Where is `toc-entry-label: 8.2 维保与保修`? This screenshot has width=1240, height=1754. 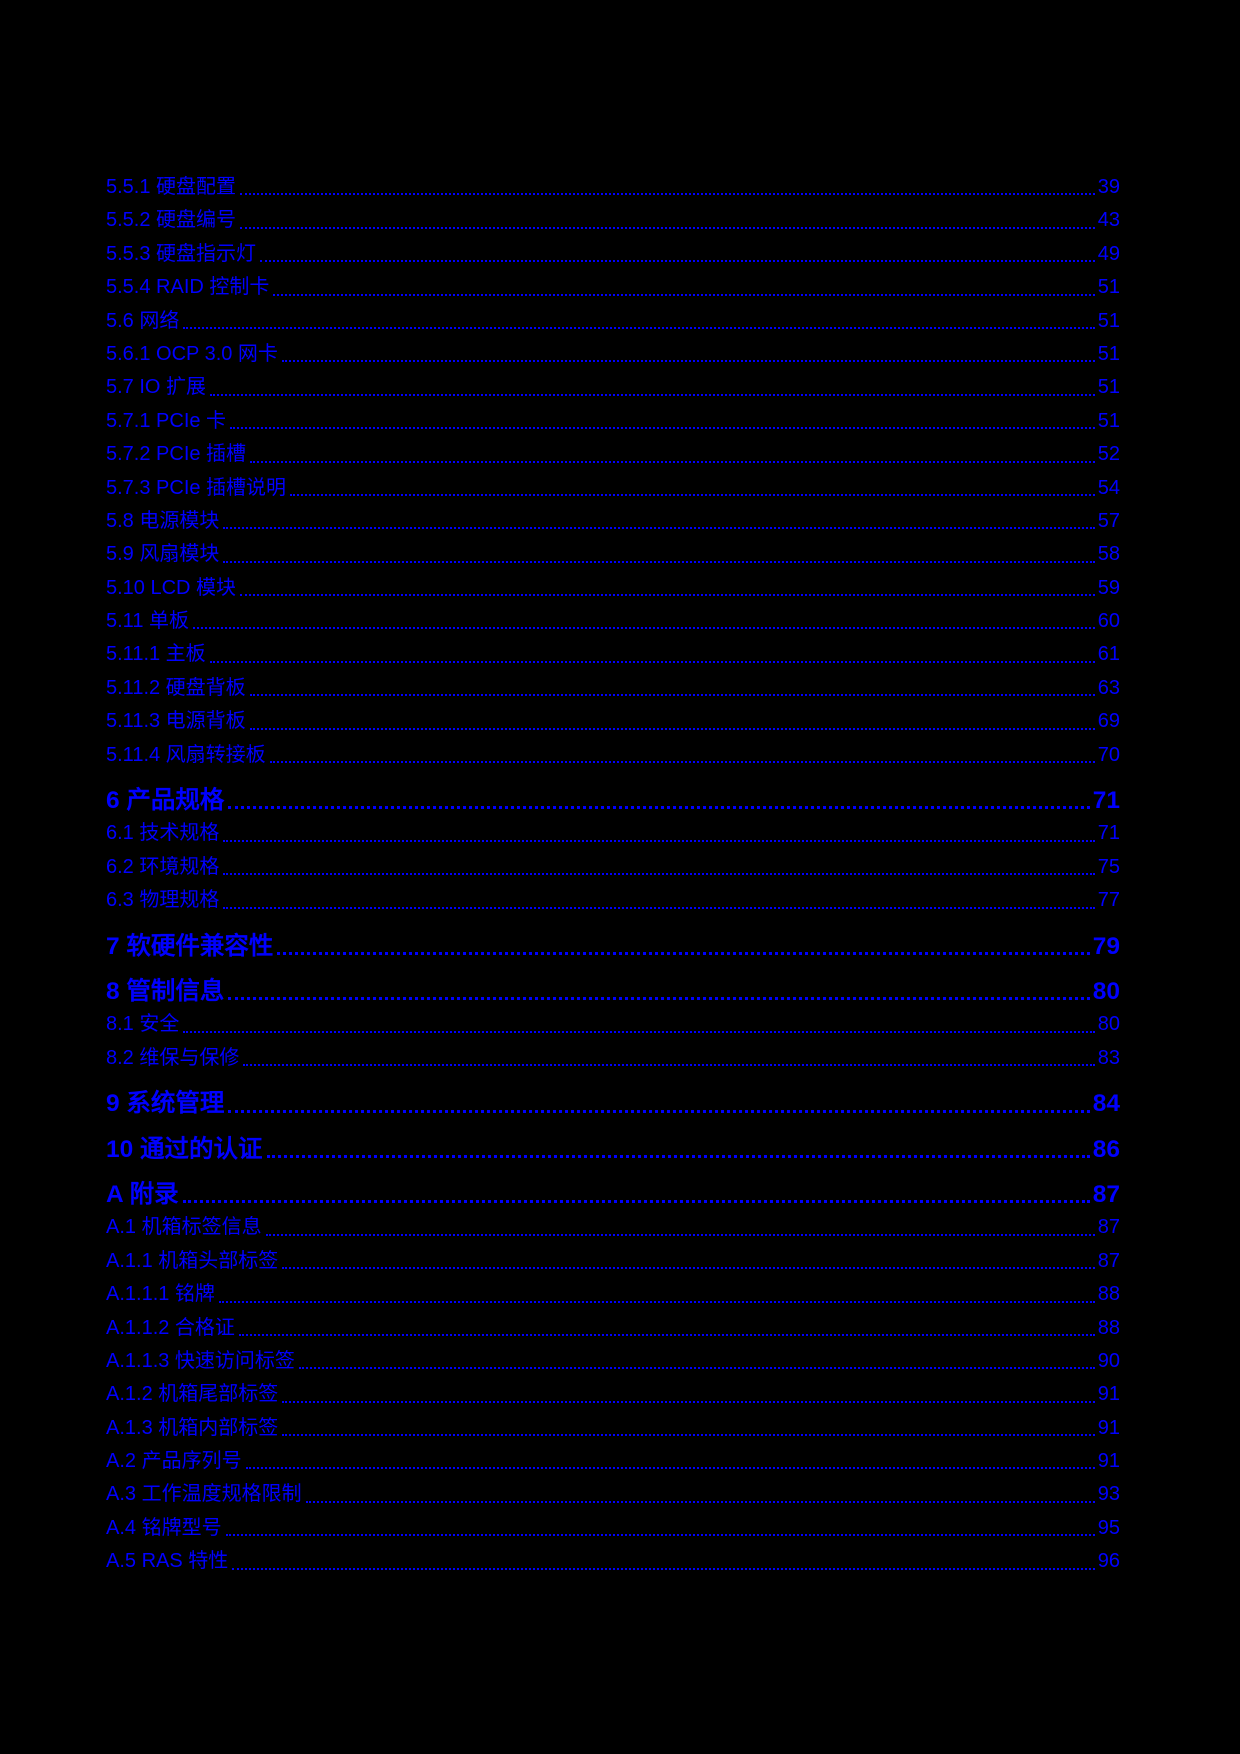
toc-entry-label: 8.2 维保与保修 is located at coordinates (173, 1057).